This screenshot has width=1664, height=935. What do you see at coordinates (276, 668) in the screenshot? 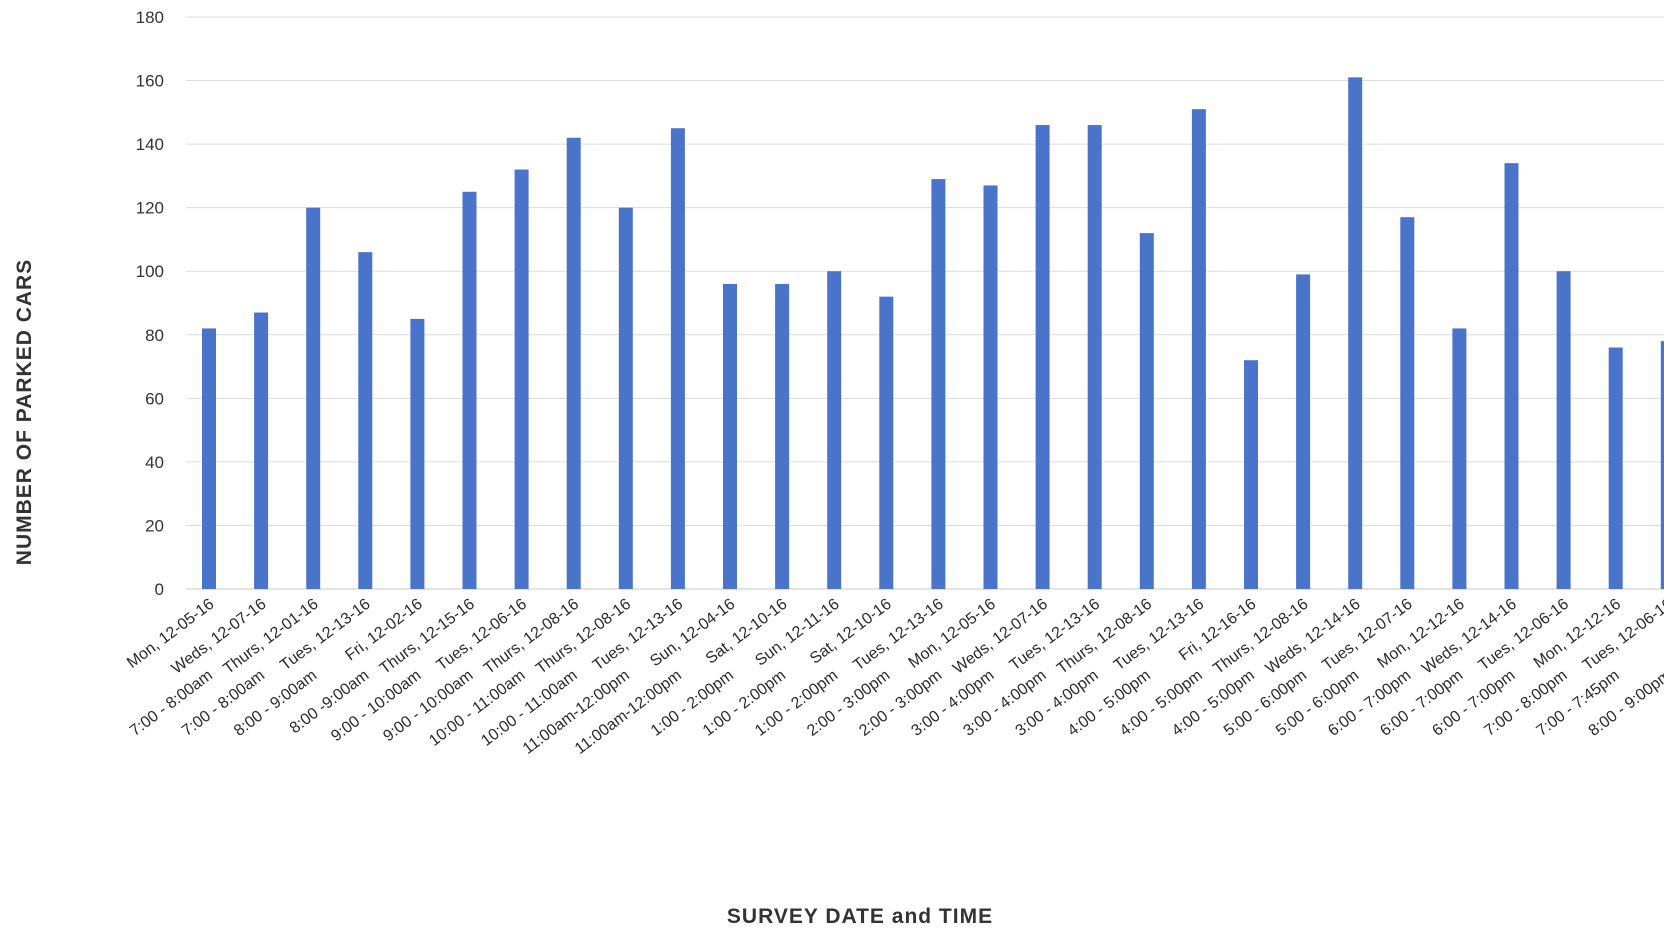
I see `x-tick-label: Thurs, 12-01-168:00 - 9:00am` at bounding box center [276, 668].